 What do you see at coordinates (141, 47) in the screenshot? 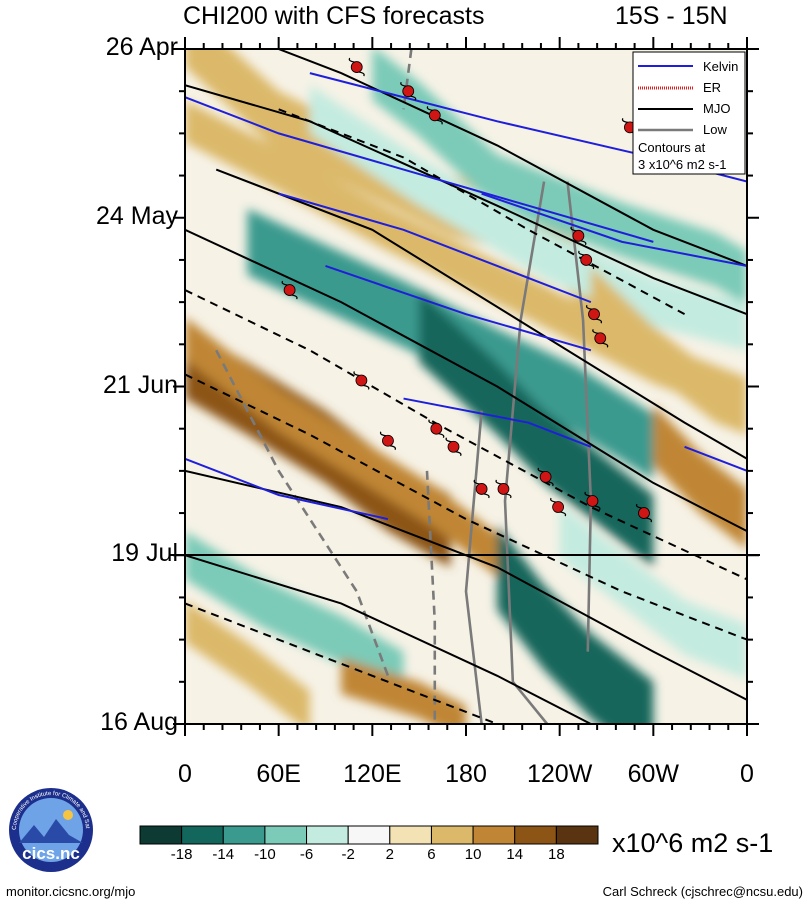
I see `y-tick-label-0: 26 Apr` at bounding box center [141, 47].